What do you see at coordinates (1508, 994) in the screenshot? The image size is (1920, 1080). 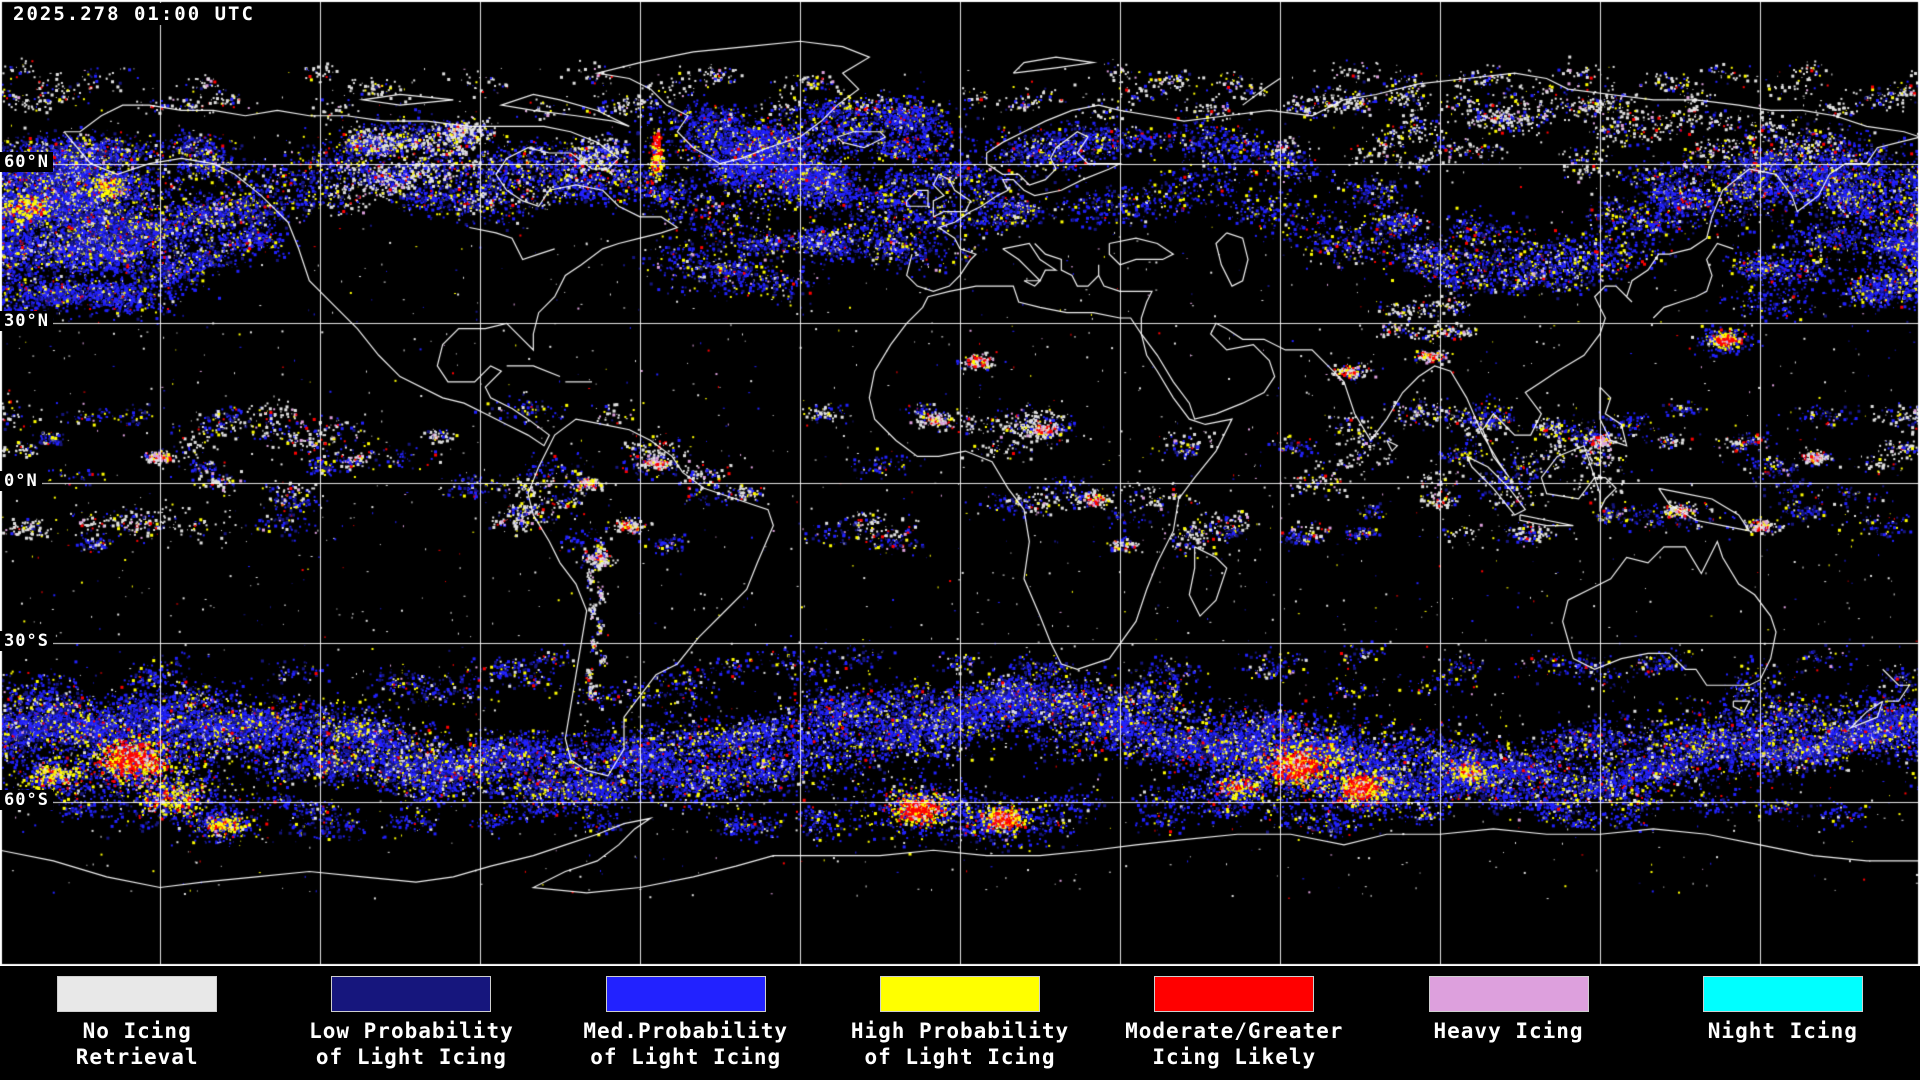 I see `heavy-icing-swatch` at bounding box center [1508, 994].